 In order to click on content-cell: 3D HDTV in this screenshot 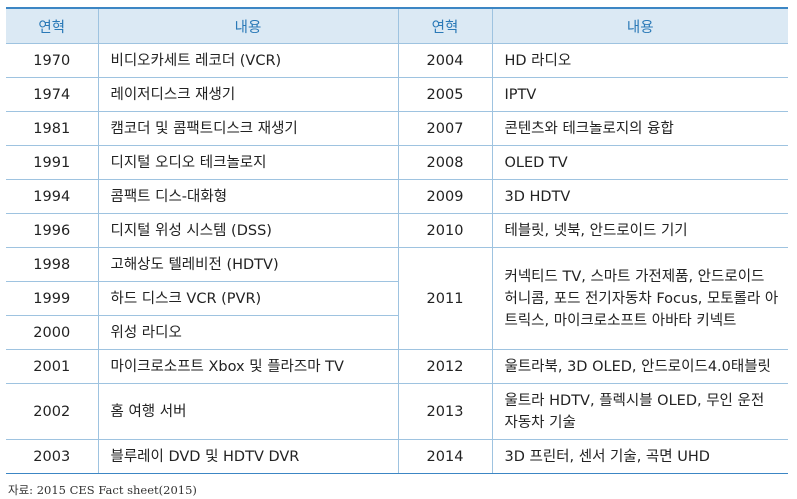, I will do `click(639, 196)`.